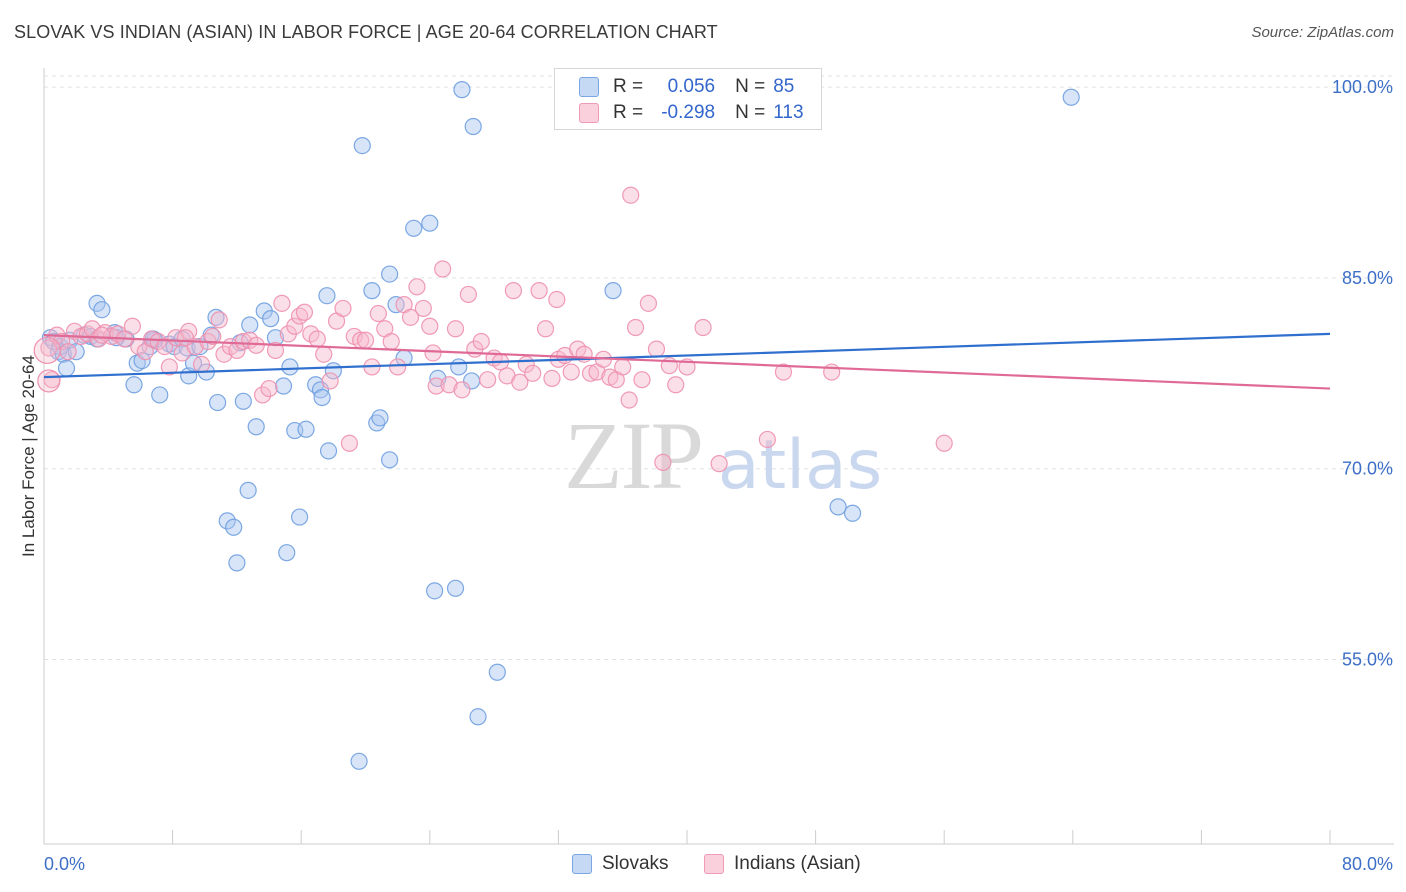  Describe the element at coordinates (691, 113) in the screenshot. I see `legend-row-indians: R = -0.298 N = 113` at that location.